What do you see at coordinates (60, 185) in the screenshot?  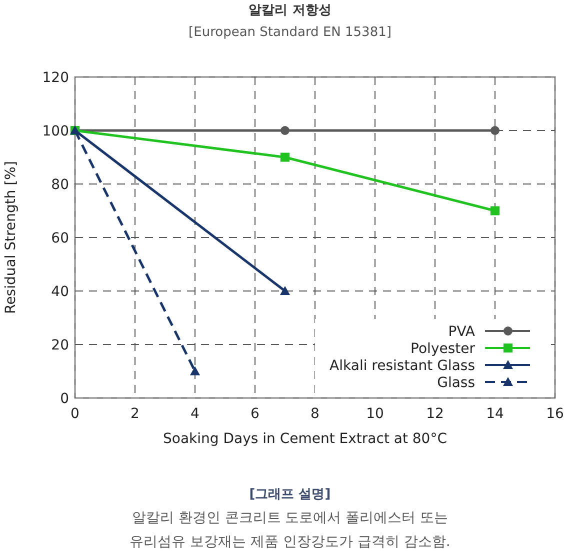 I see `y-tick-label: 80` at bounding box center [60, 185].